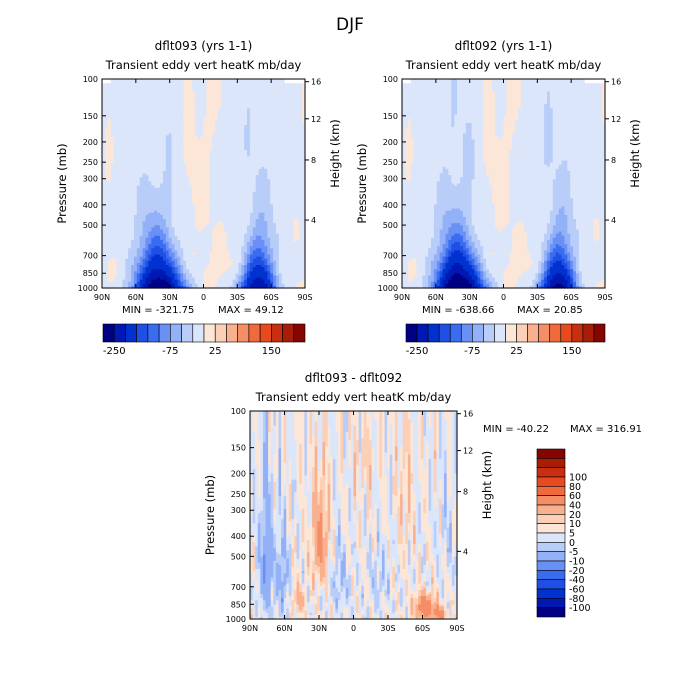 The image size is (700, 700). I want to click on panel-title: dflt093 (yrs 1-1), so click(204, 46).